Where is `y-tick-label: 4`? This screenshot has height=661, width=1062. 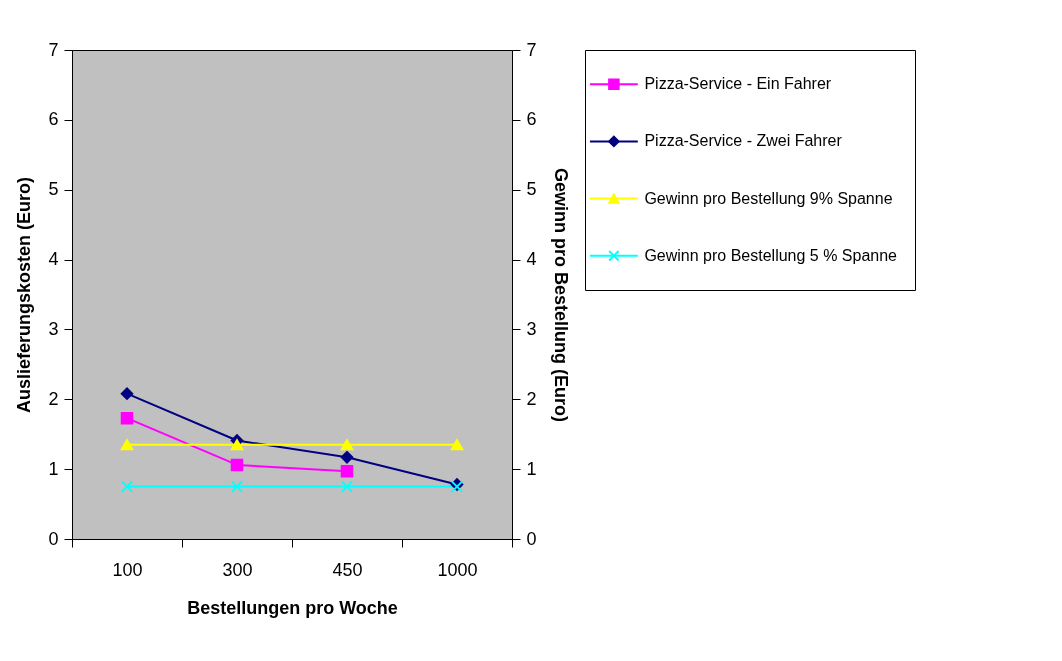
y-tick-label: 4 is located at coordinates (53, 259).